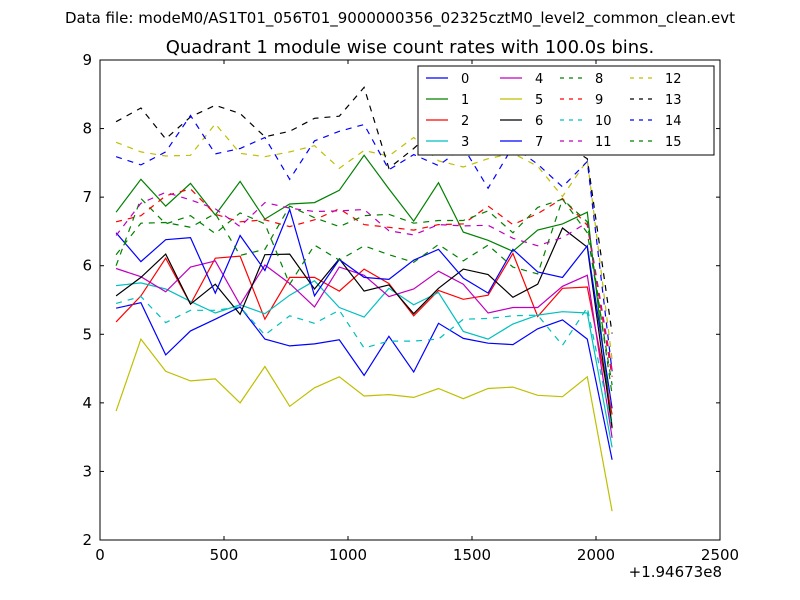  I want to click on x-tick-label: 2000, so click(596, 555).